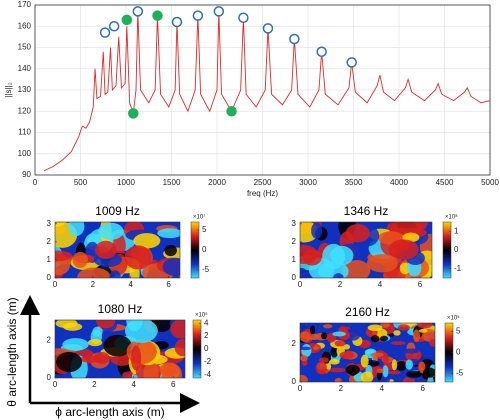  What do you see at coordinates (451, 217) in the screenshot?
I see `colorbar-scale: ×10⁸` at bounding box center [451, 217].